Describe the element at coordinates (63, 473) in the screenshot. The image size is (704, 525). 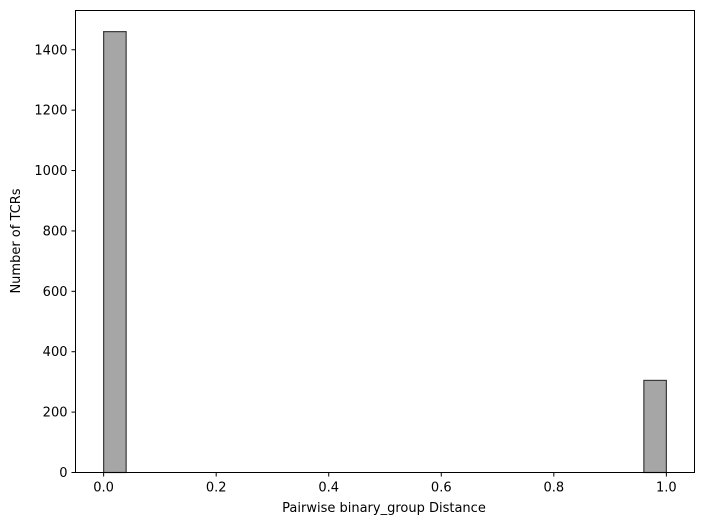
I see `y-tick-label: 0` at that location.